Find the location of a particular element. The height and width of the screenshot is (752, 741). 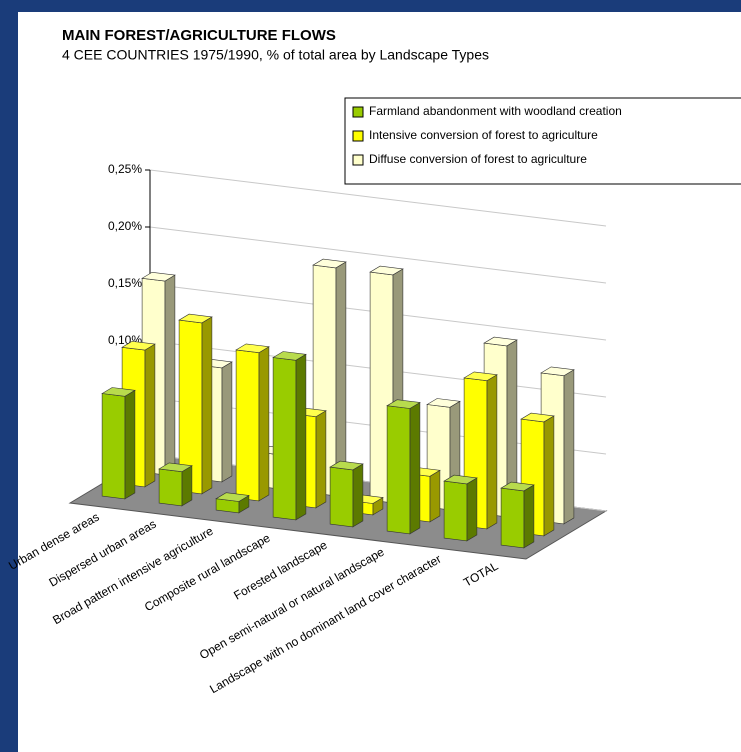

legend-box is located at coordinates (542, 141).